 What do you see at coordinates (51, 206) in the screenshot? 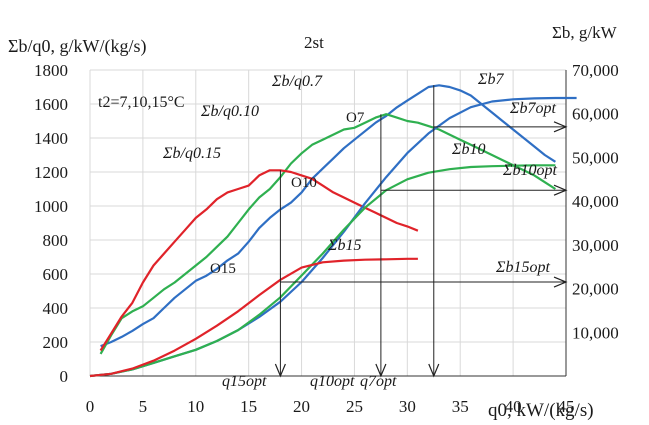
I see `y-left-tick-label: 1000` at bounding box center [51, 206].